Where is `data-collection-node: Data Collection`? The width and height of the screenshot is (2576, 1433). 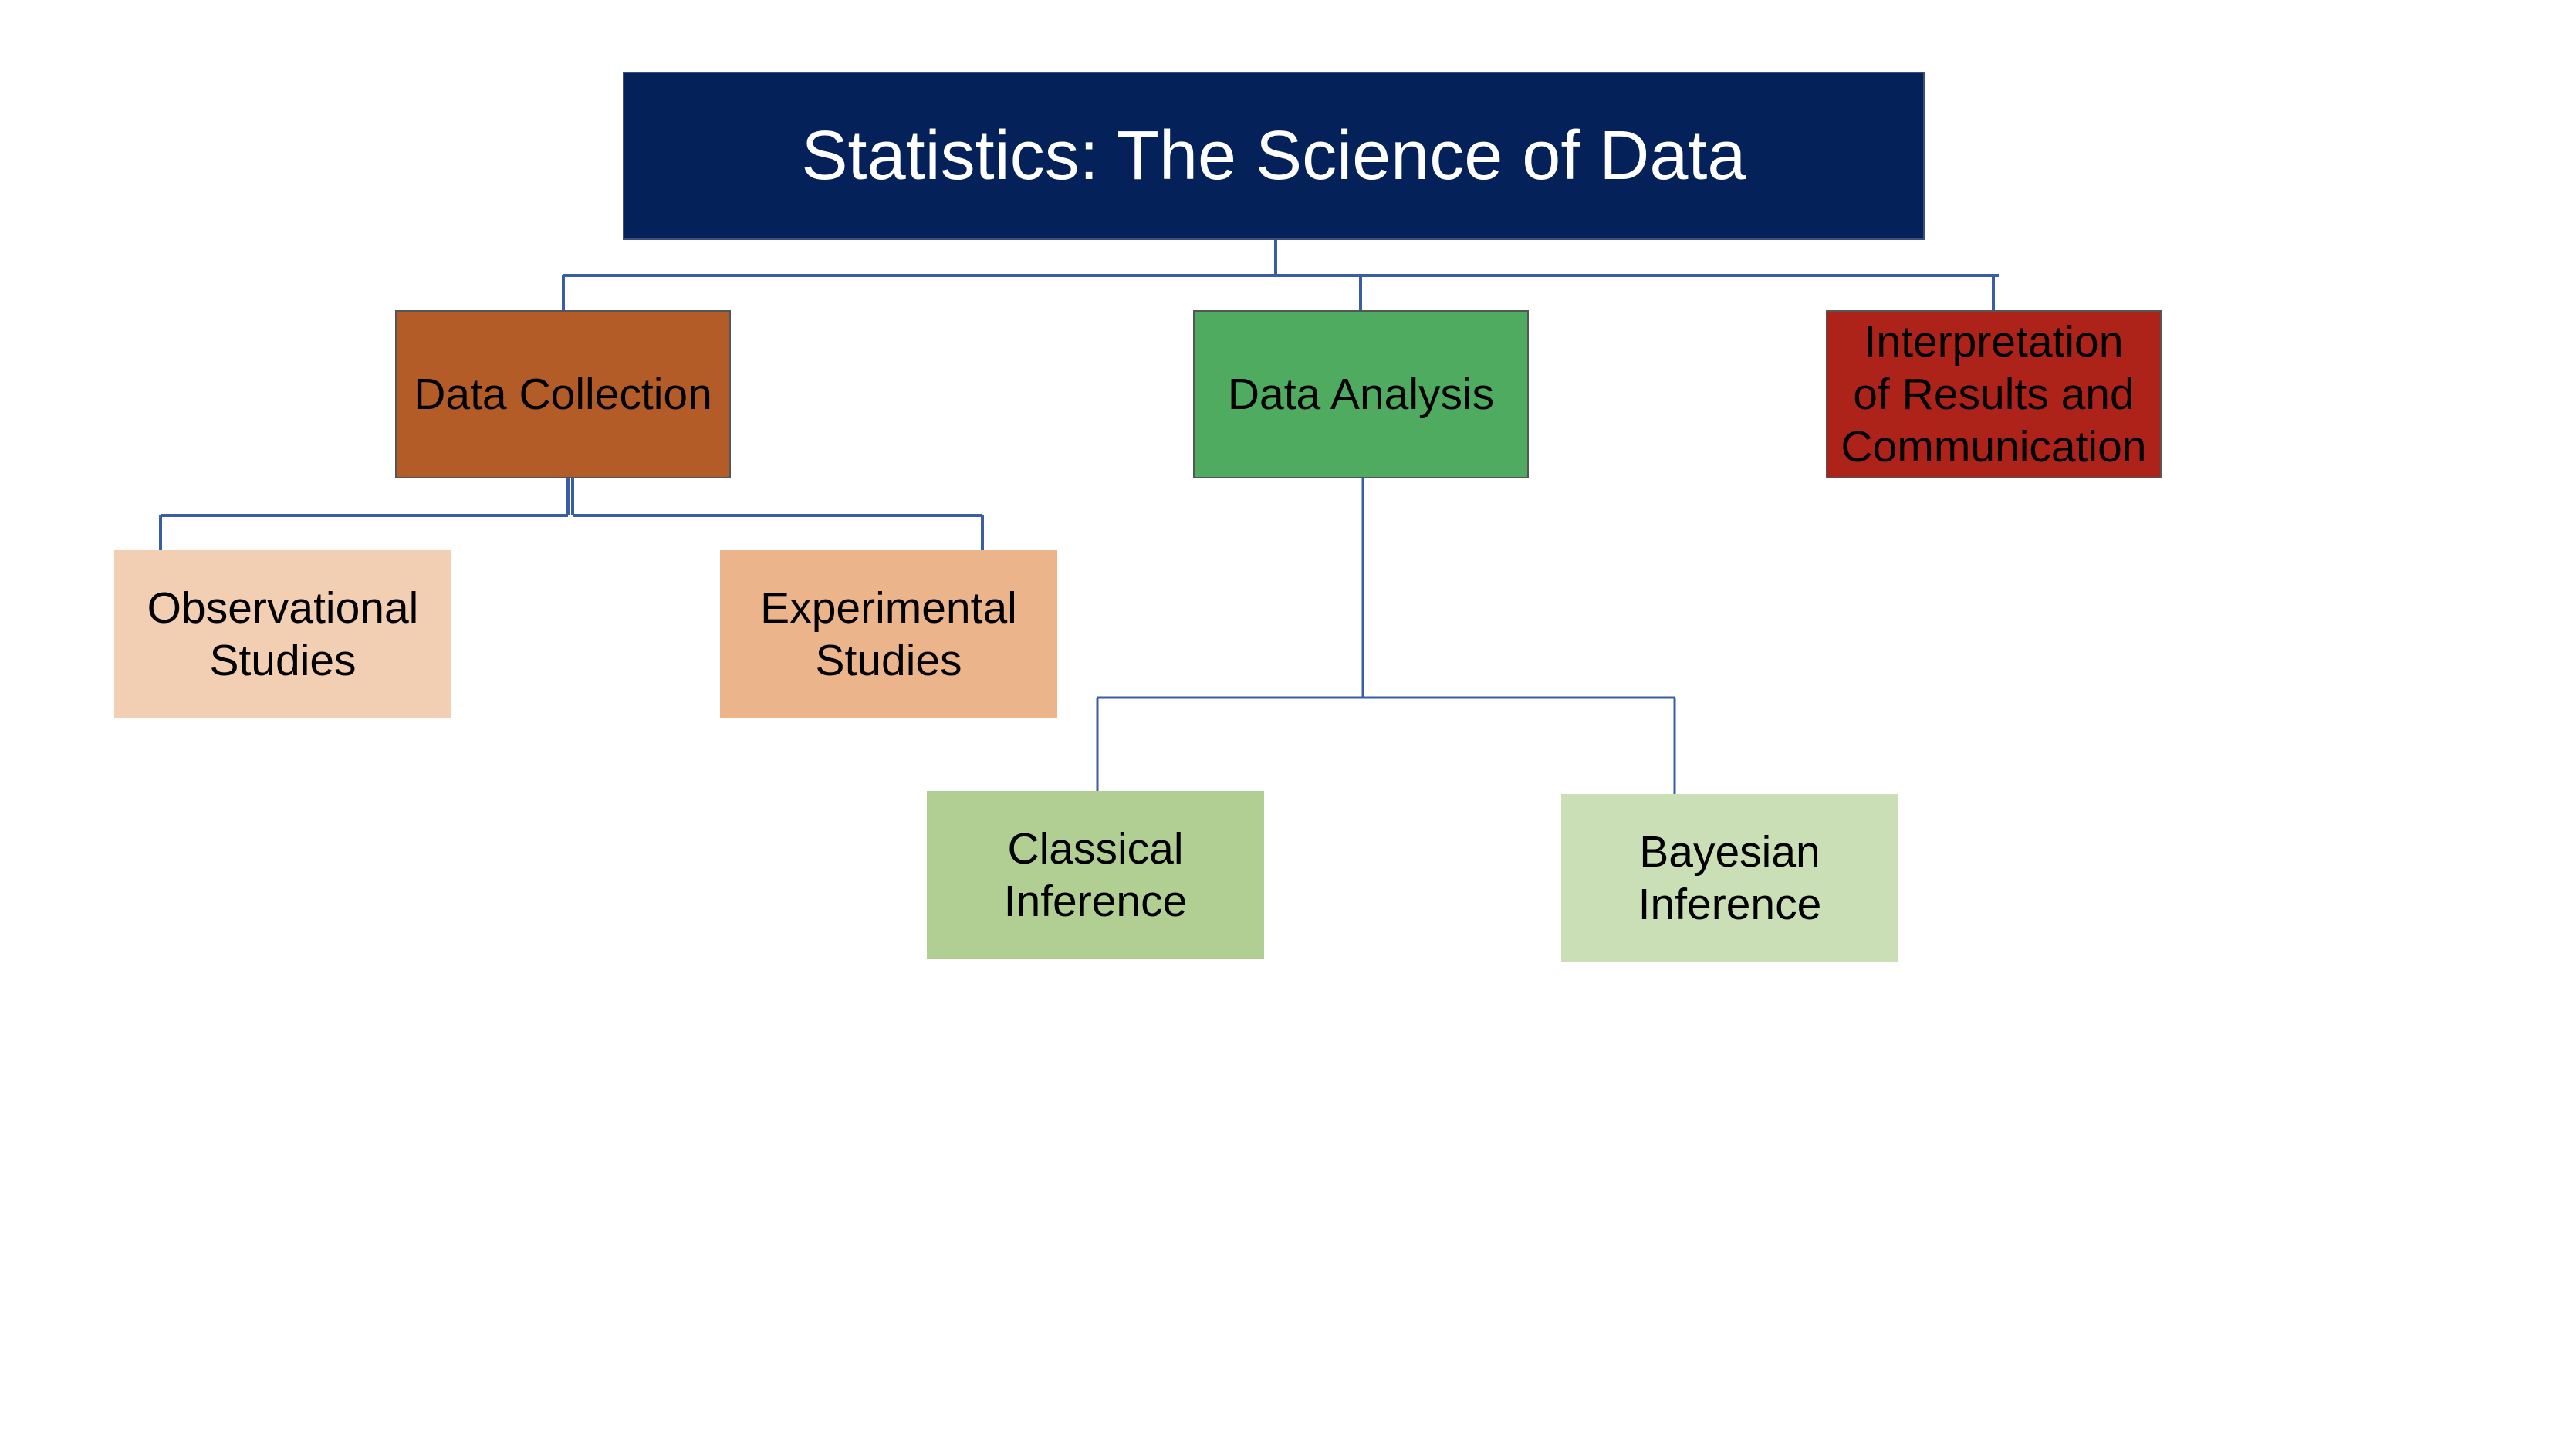 data-collection-node: Data Collection is located at coordinates (563, 394).